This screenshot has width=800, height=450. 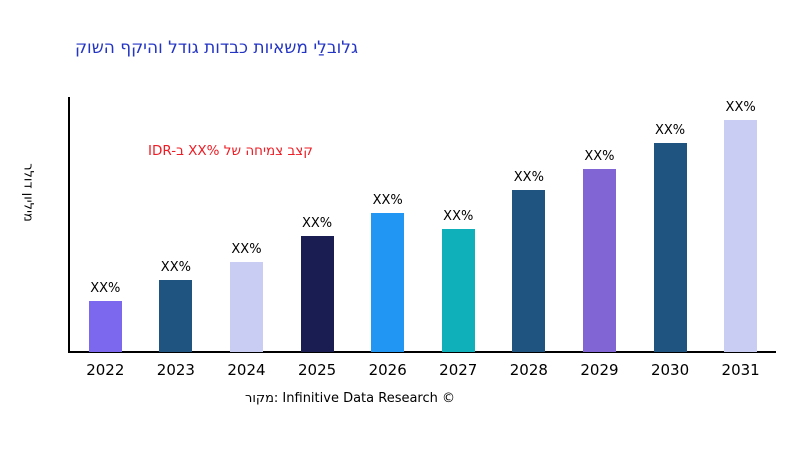 I want to click on x-tick-label-2023: 2023, so click(x=175, y=370).